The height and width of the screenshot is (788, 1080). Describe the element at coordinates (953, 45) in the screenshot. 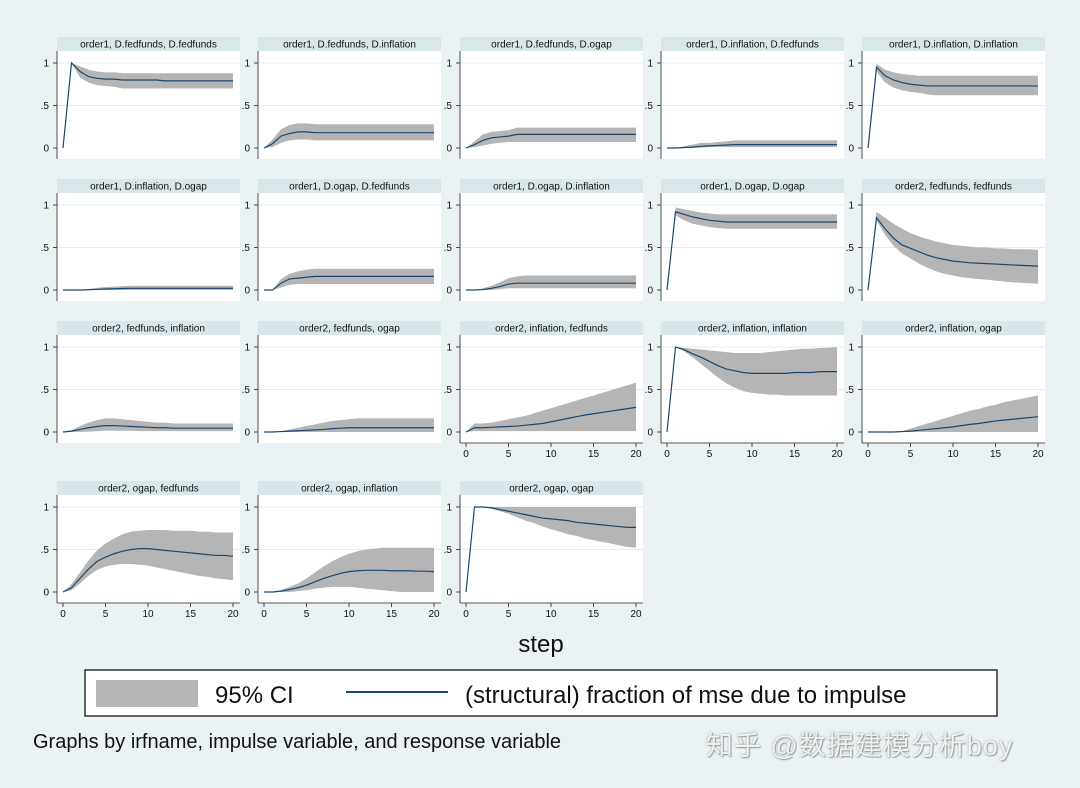

I see `panel-title: order1, D.inflation, D.inflation` at that location.